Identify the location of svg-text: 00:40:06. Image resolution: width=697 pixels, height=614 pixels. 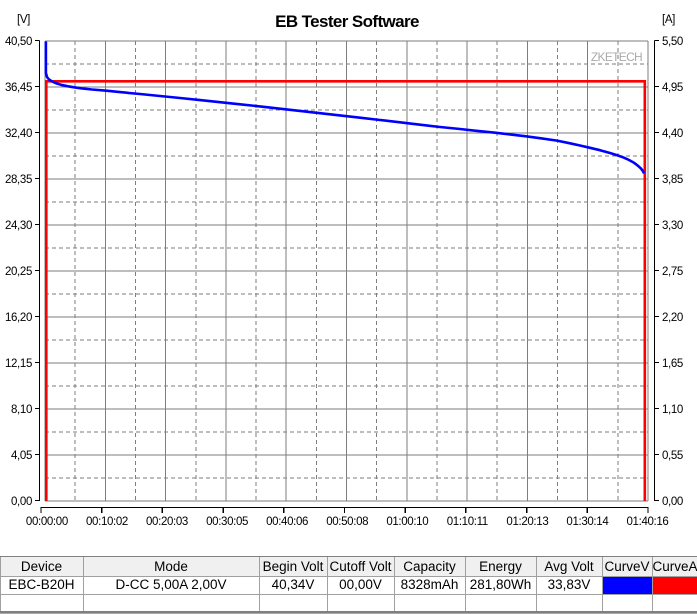
(287, 522).